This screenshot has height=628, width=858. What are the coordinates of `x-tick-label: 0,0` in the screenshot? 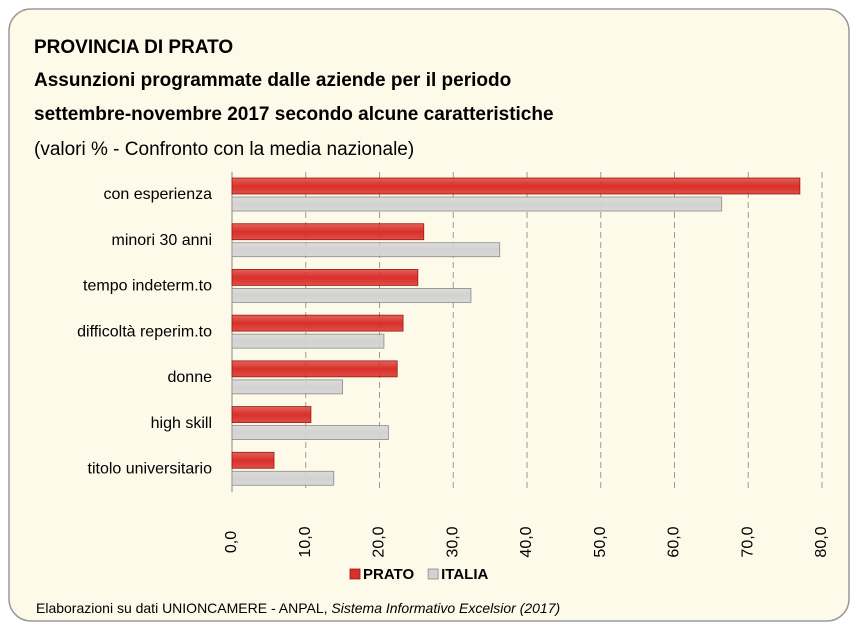 It's located at (231, 542).